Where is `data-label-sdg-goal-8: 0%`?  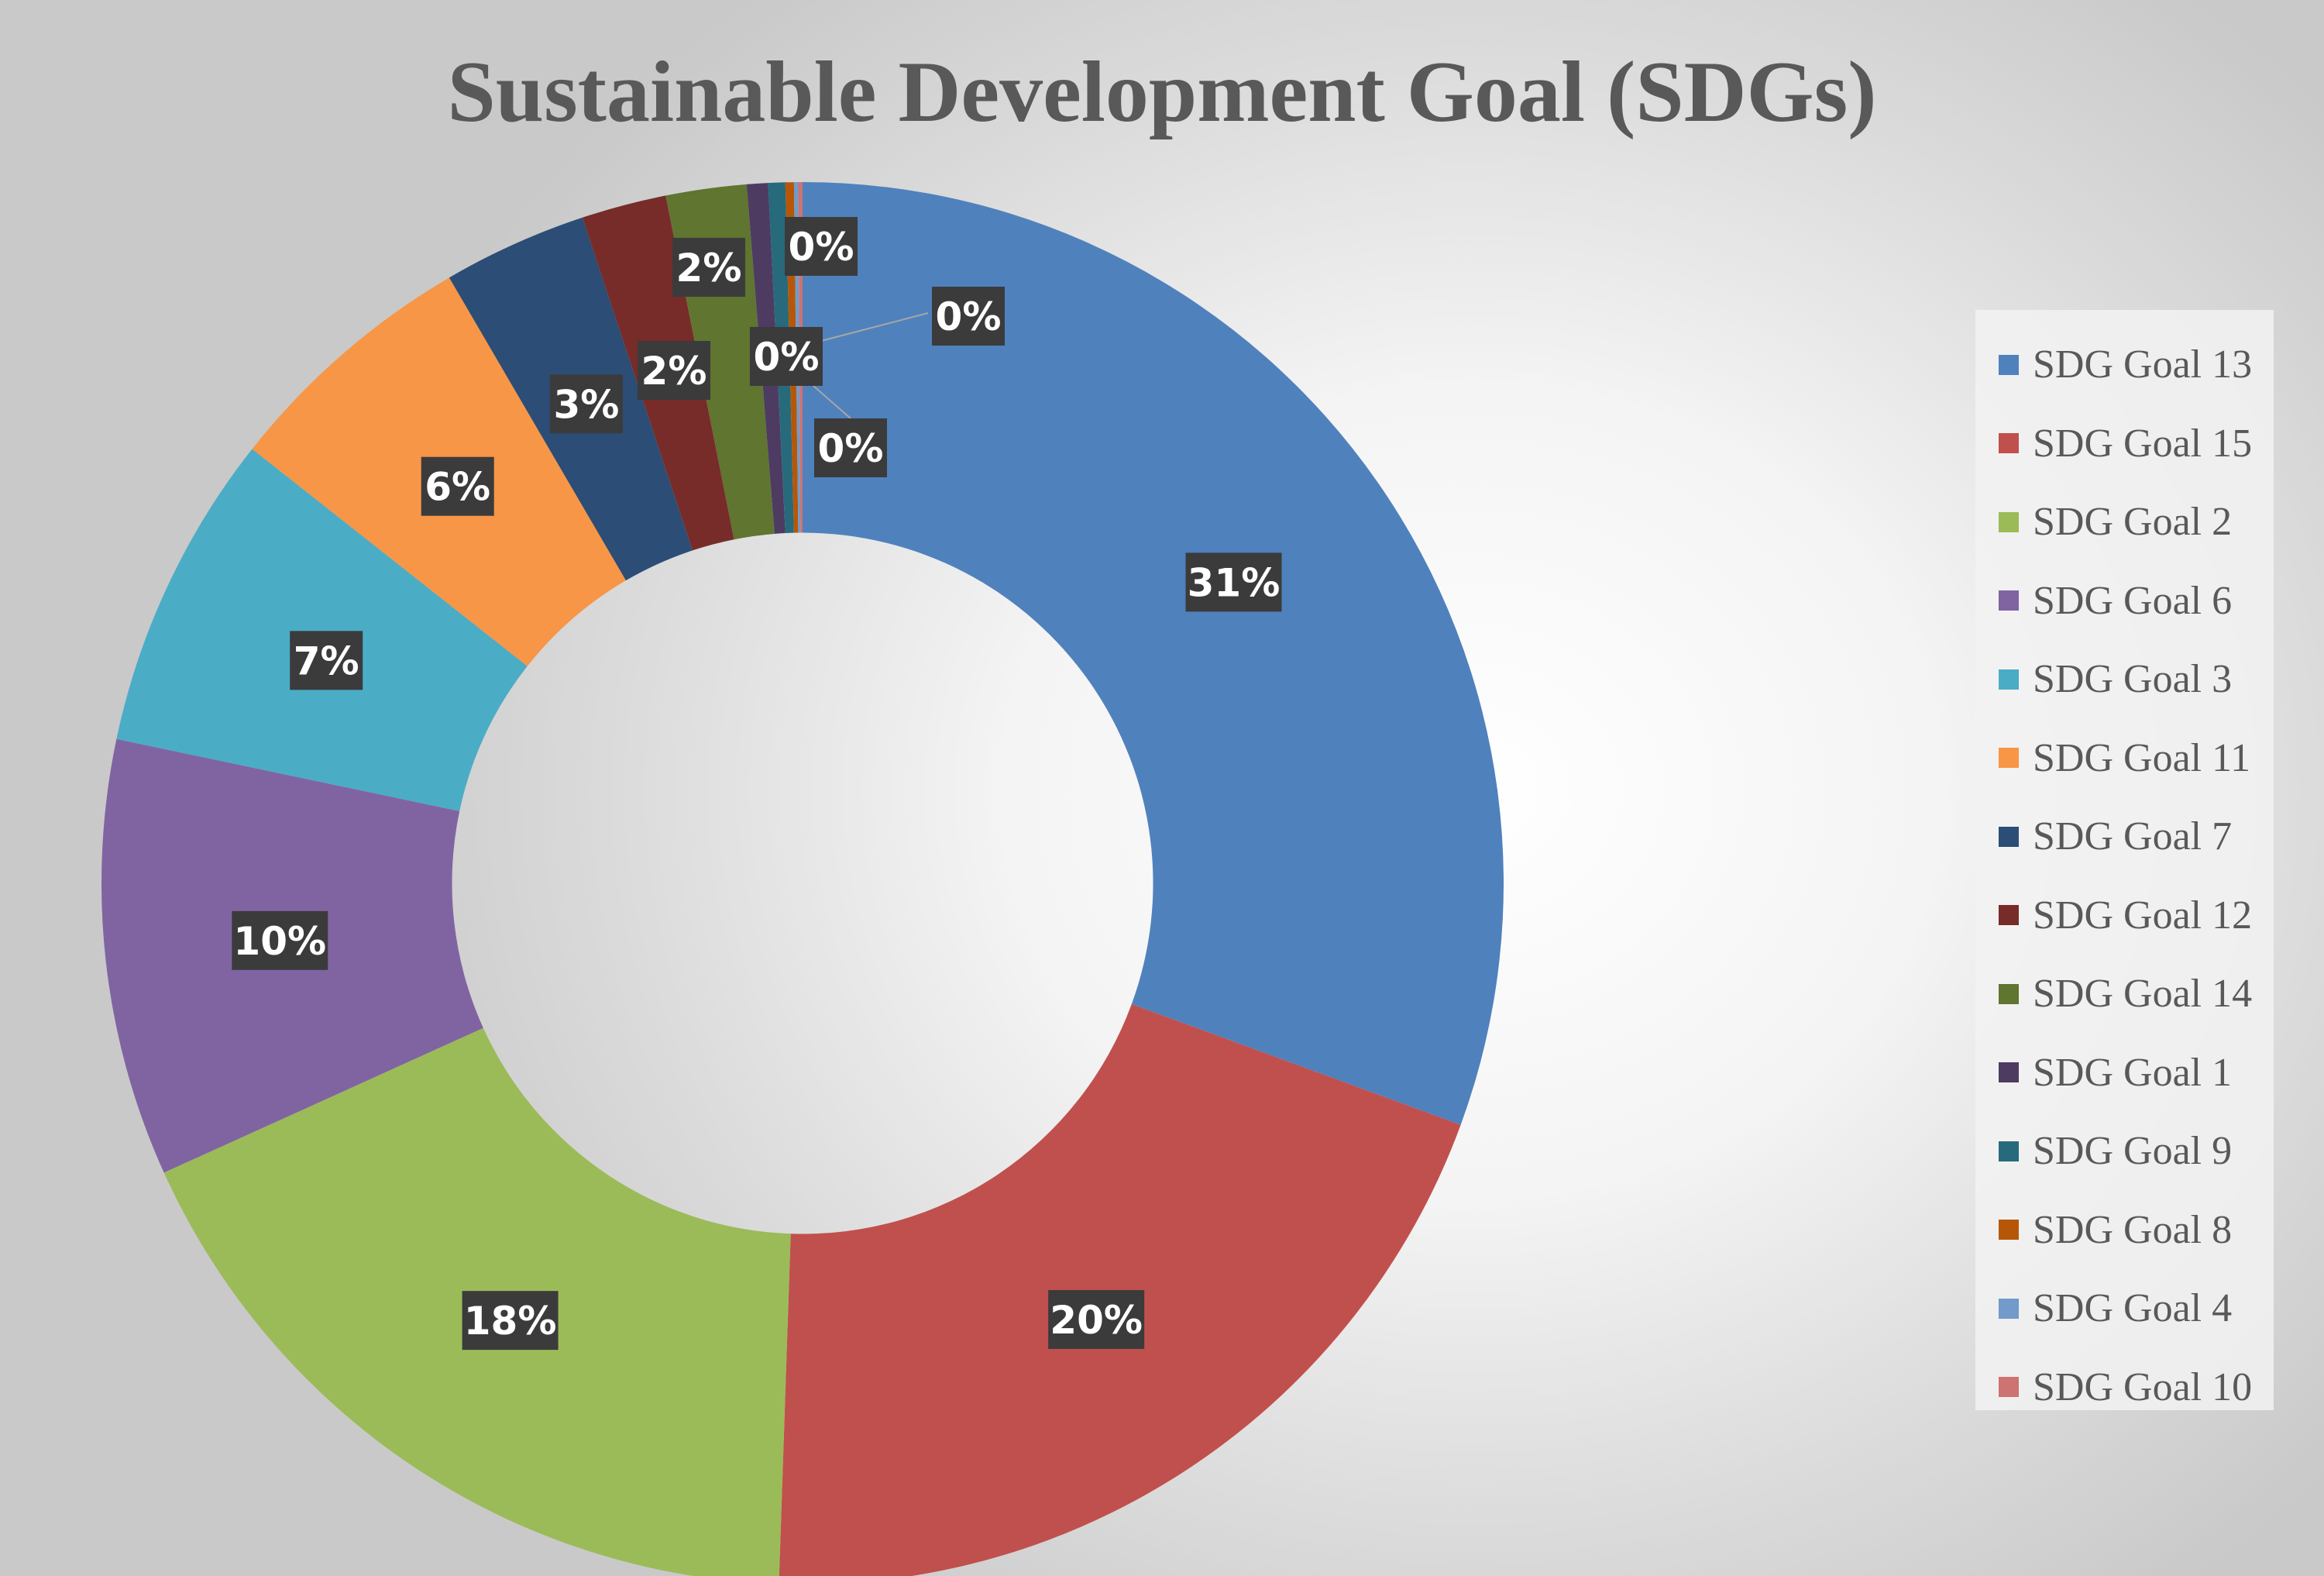
data-label-sdg-goal-8: 0% is located at coordinates (968, 316).